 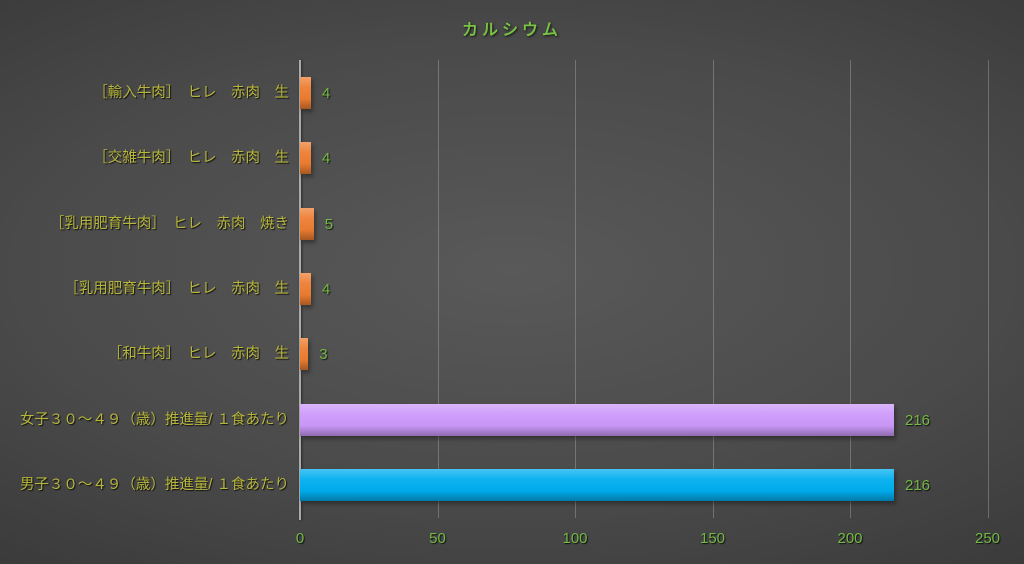 I want to click on category-label: ［和牛肉］ ヒレ 赤肉 生, so click(x=198, y=354).